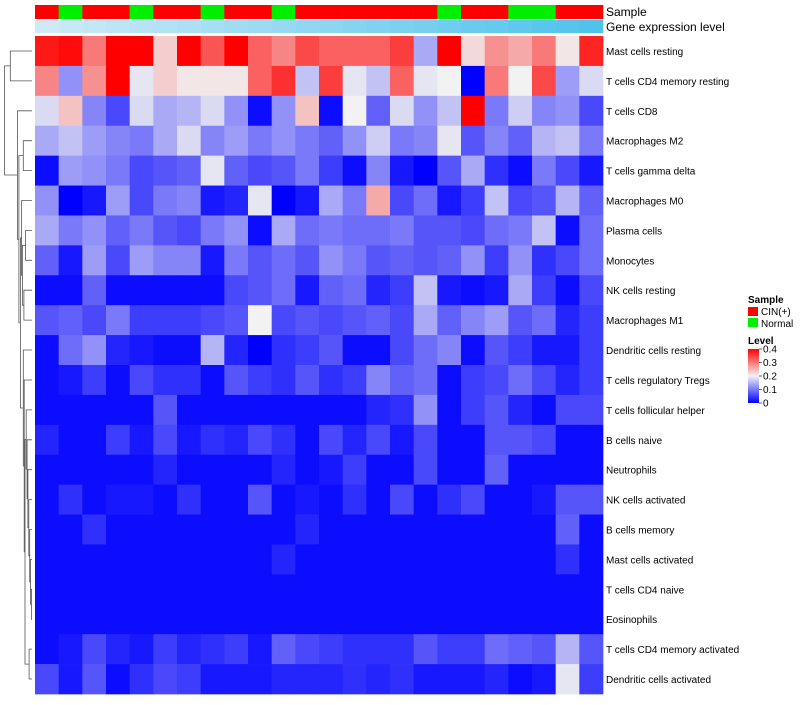 This screenshot has width=800, height=705. What do you see at coordinates (640, 291) in the screenshot?
I see `row-label: NK cells resting` at bounding box center [640, 291].